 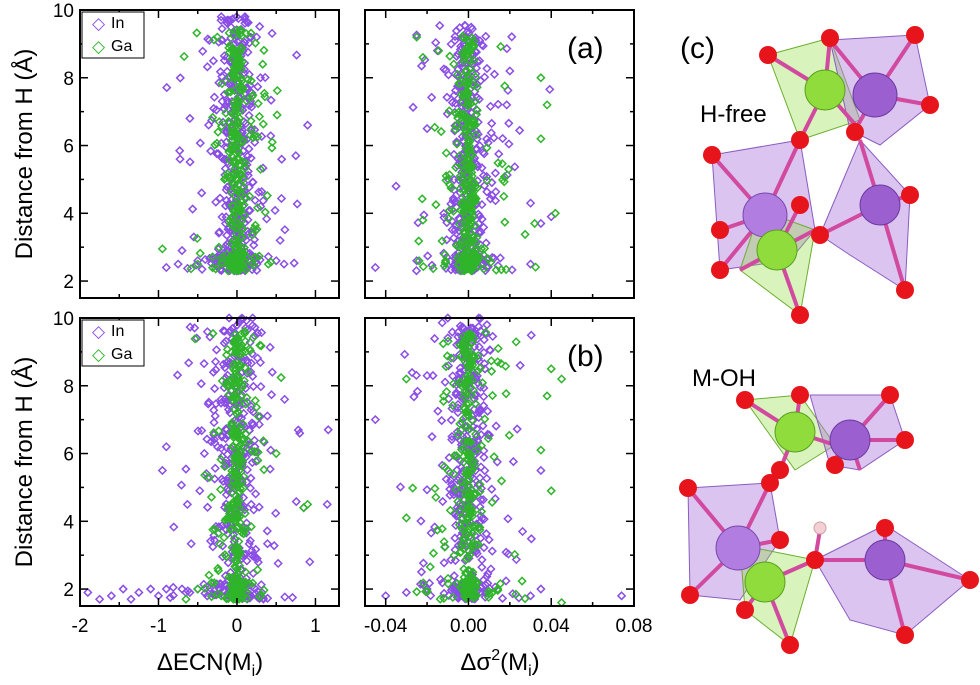 What do you see at coordinates (880, 205) in the screenshot?
I see `indium-atom` at bounding box center [880, 205].